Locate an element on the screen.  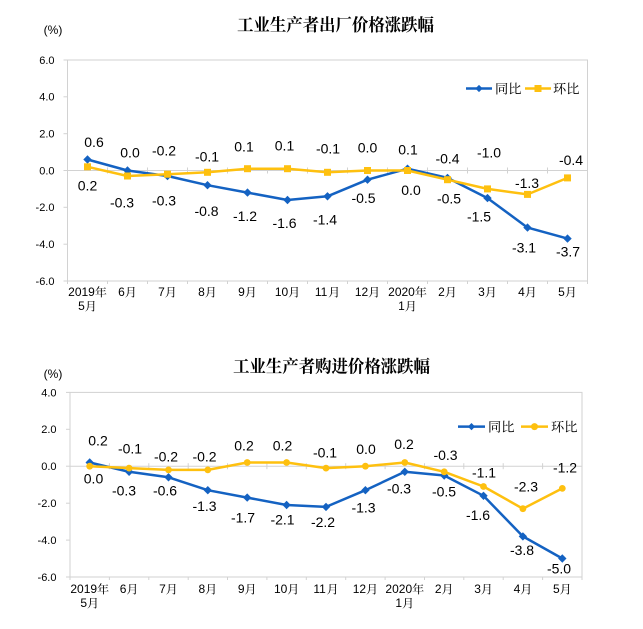
svg-text: -3.7 is located at coordinates (568, 252).